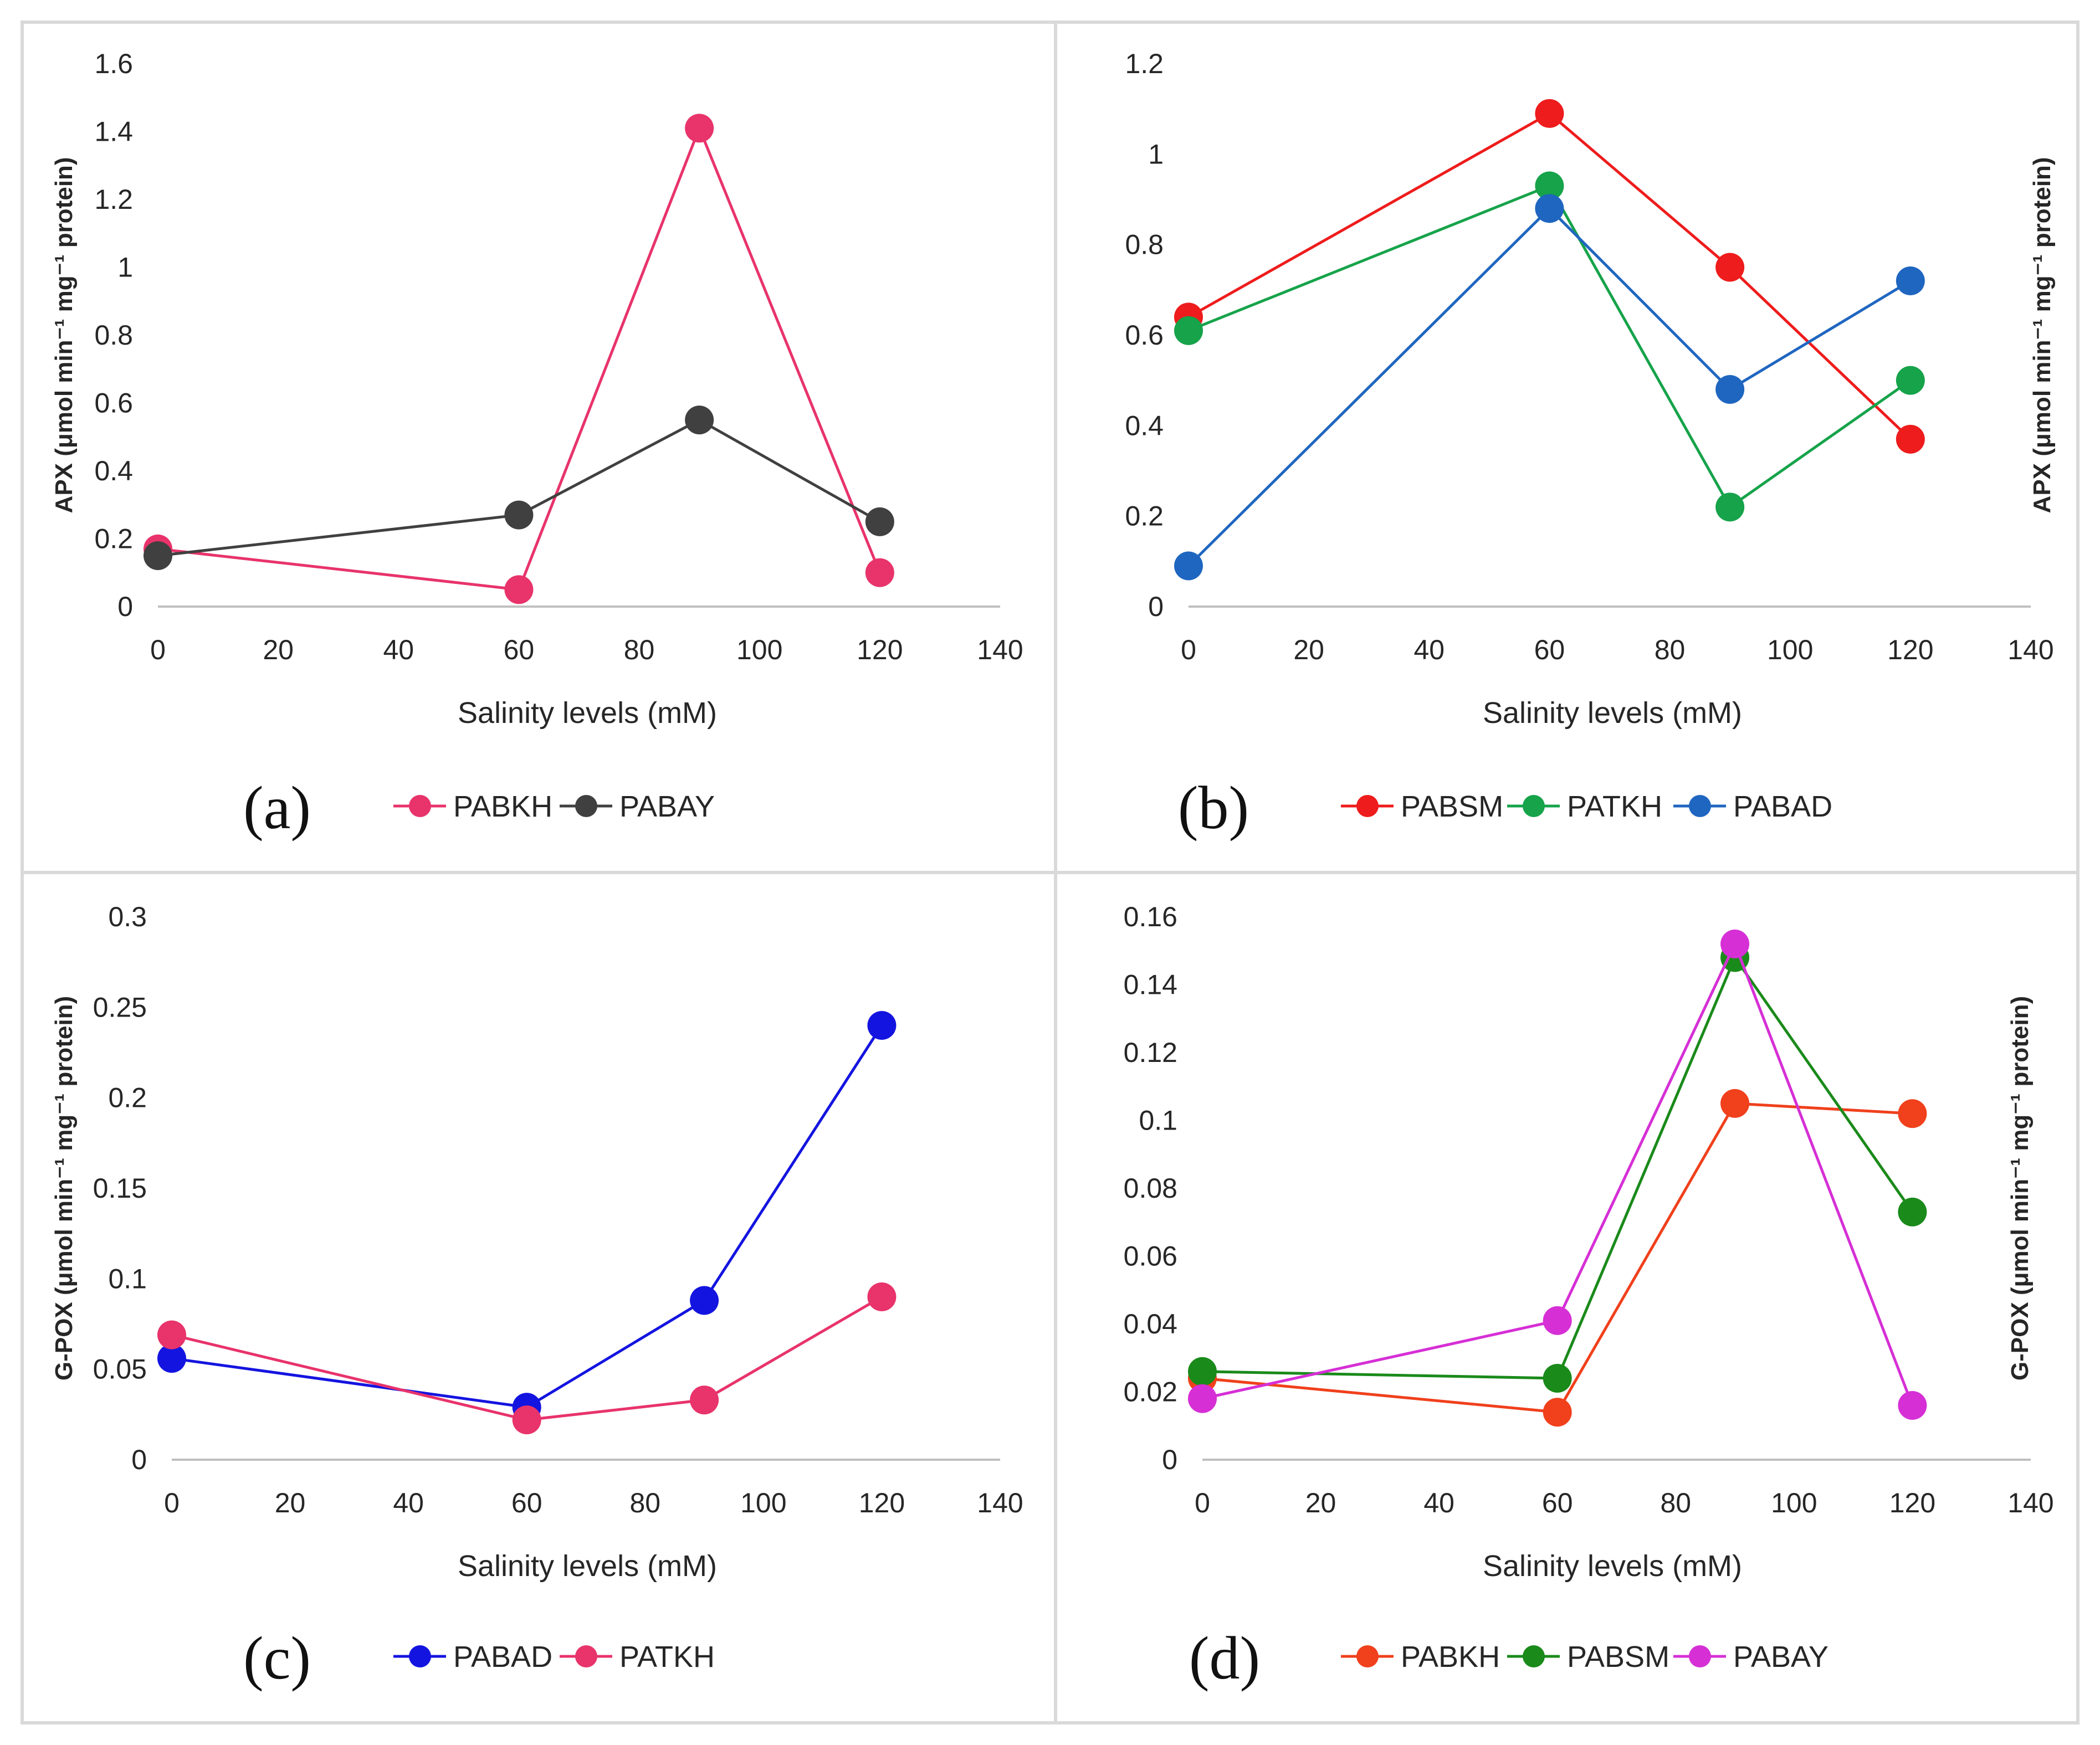 The width and height of the screenshot is (2100, 1745). What do you see at coordinates (519, 487) in the screenshot?
I see `series-line-pabay` at bounding box center [519, 487].